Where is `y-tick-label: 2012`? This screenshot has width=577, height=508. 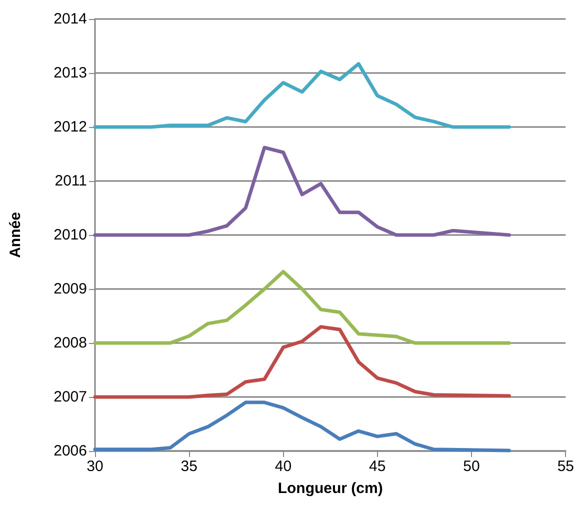
y-tick-label: 2012 is located at coordinates (70, 127).